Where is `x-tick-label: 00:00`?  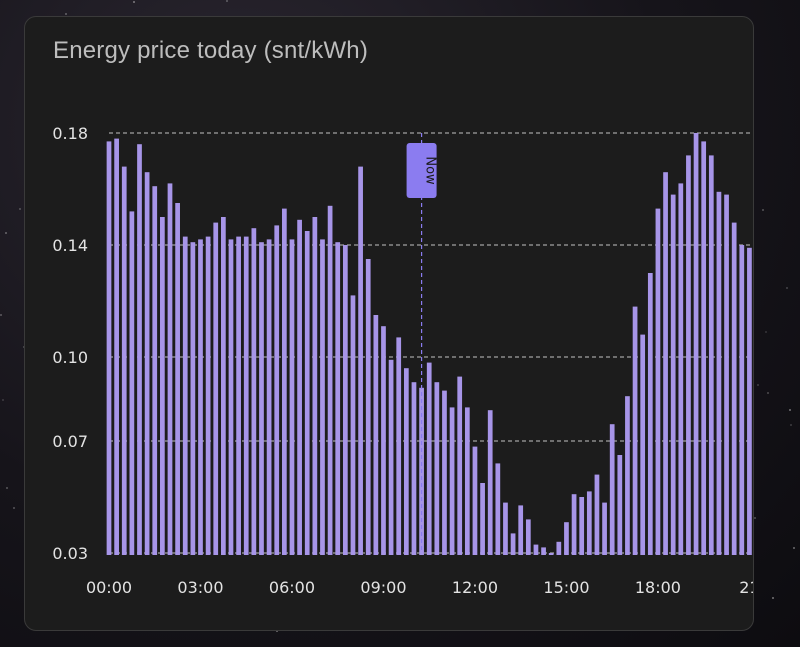
x-tick-label: 00:00 is located at coordinates (109, 587).